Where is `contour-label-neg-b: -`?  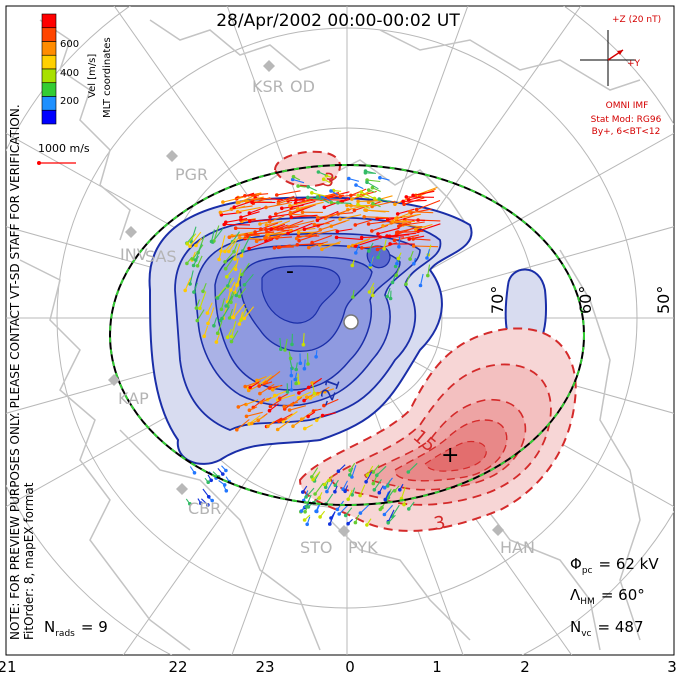
contour-label-neg-b: - is located at coordinates (290, 271).